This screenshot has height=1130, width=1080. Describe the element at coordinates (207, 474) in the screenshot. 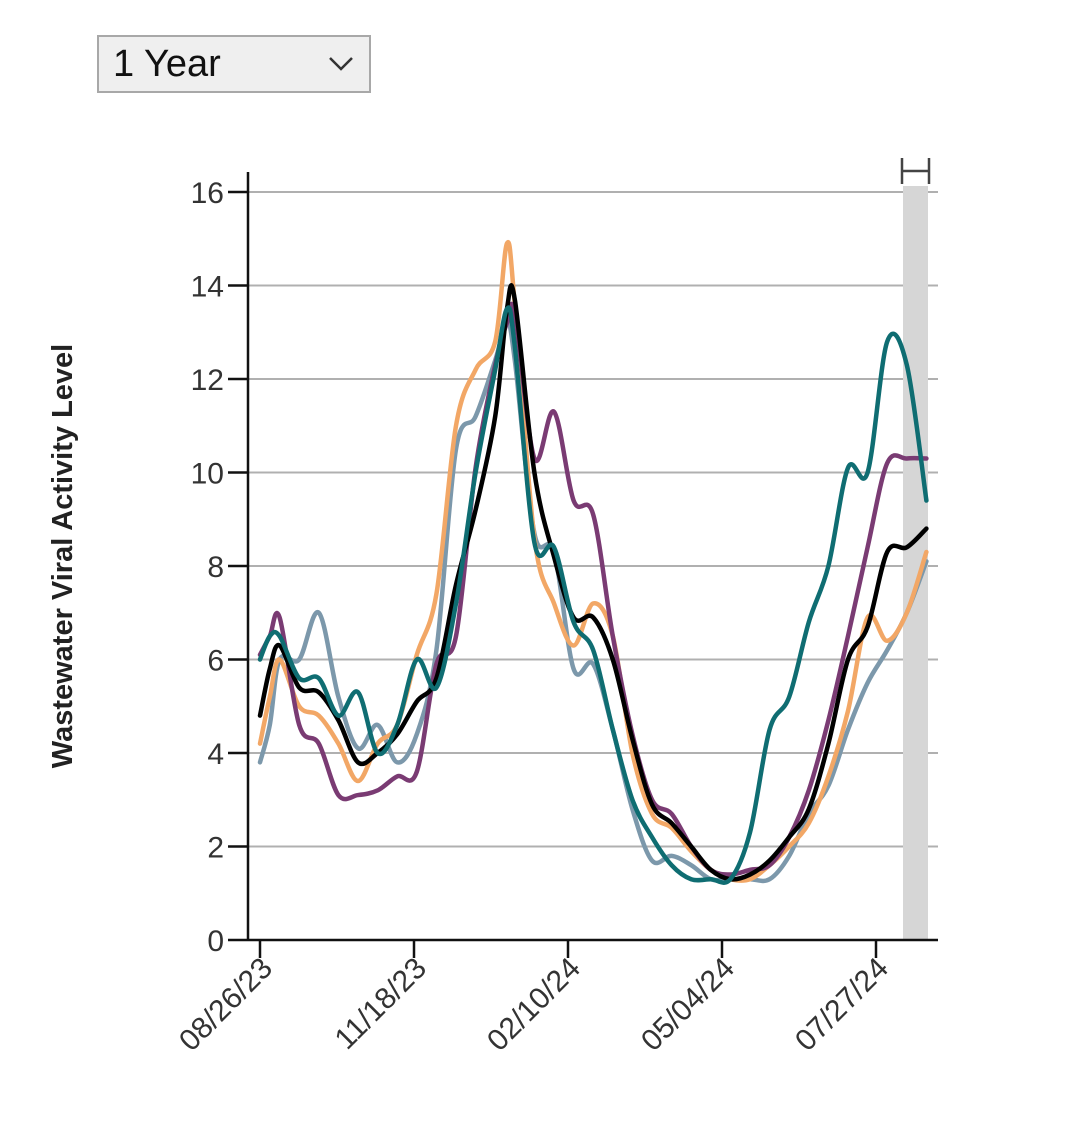

I see `y-tick-label: 10` at that location.